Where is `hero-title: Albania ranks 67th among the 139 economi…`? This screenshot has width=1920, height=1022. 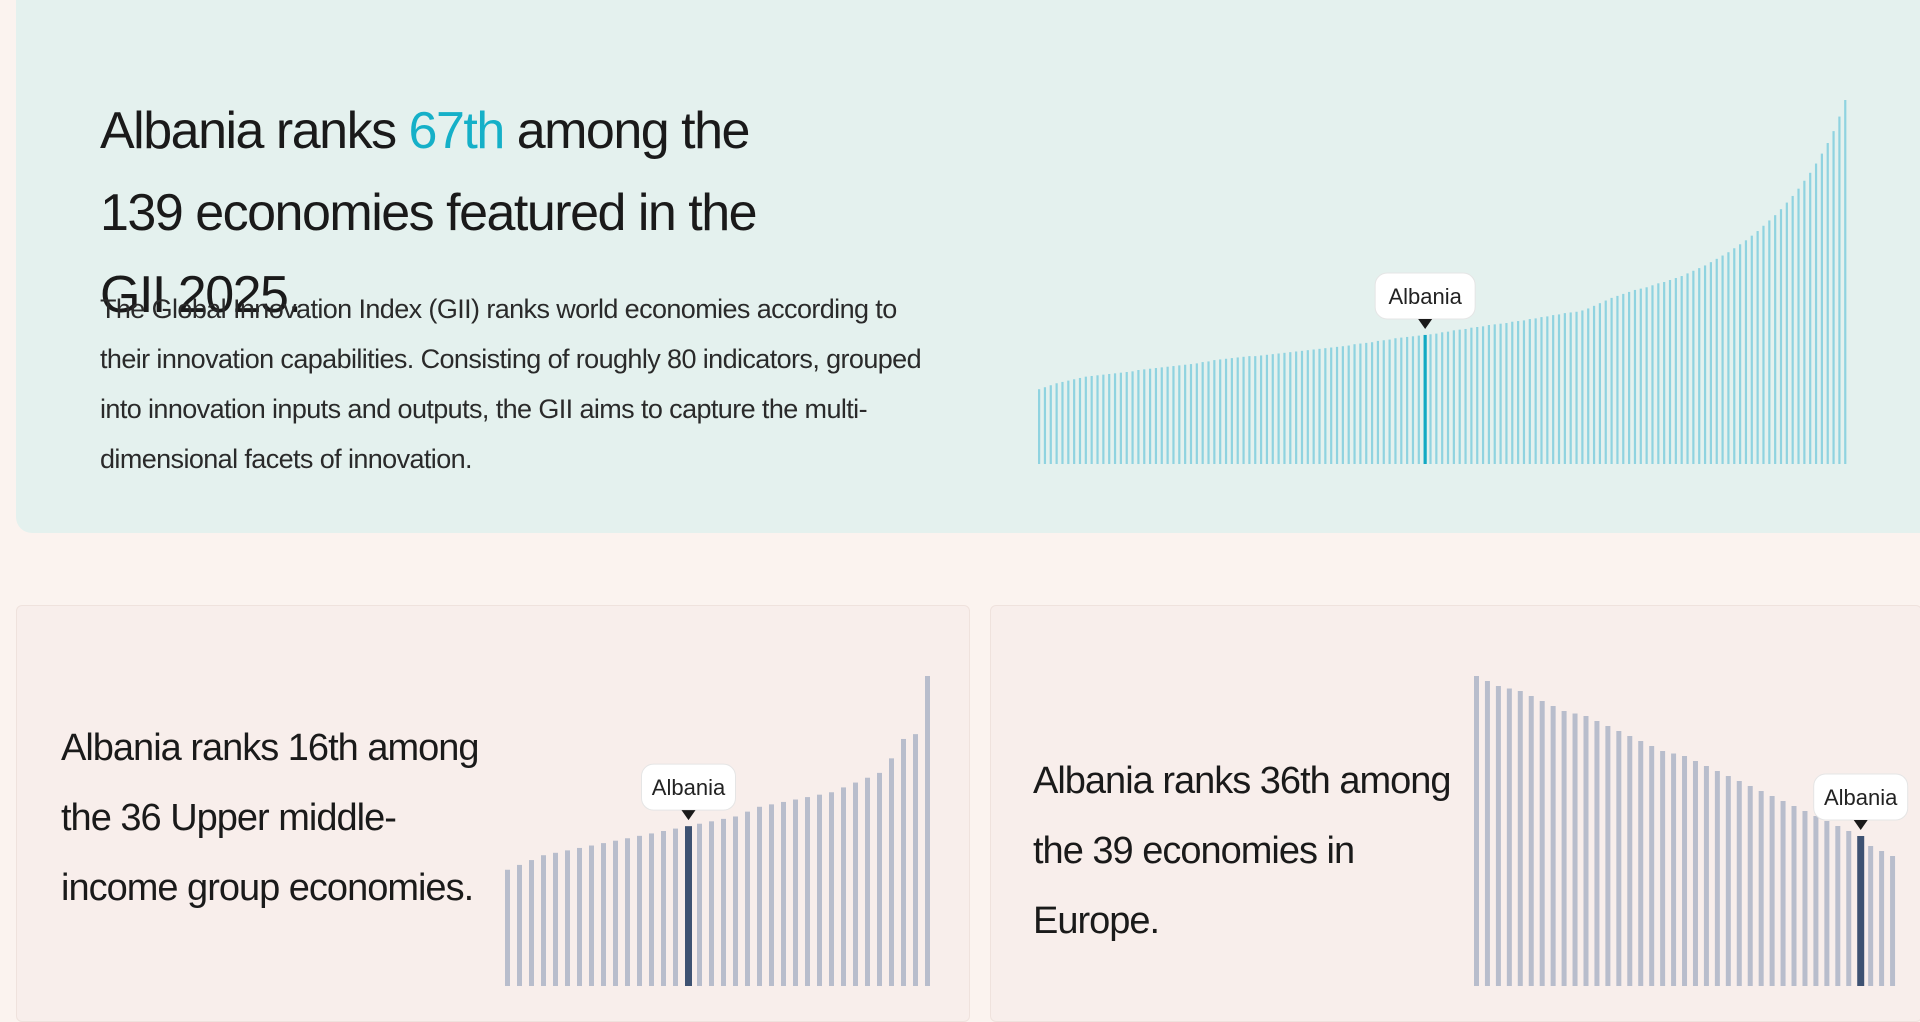
hero-title: Albania ranks 67th among the 139 economi… is located at coordinates (460, 213).